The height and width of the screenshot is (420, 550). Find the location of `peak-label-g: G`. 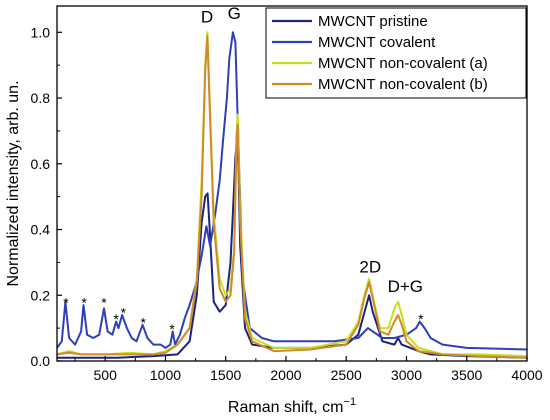

peak-label-g: G is located at coordinates (234, 13).